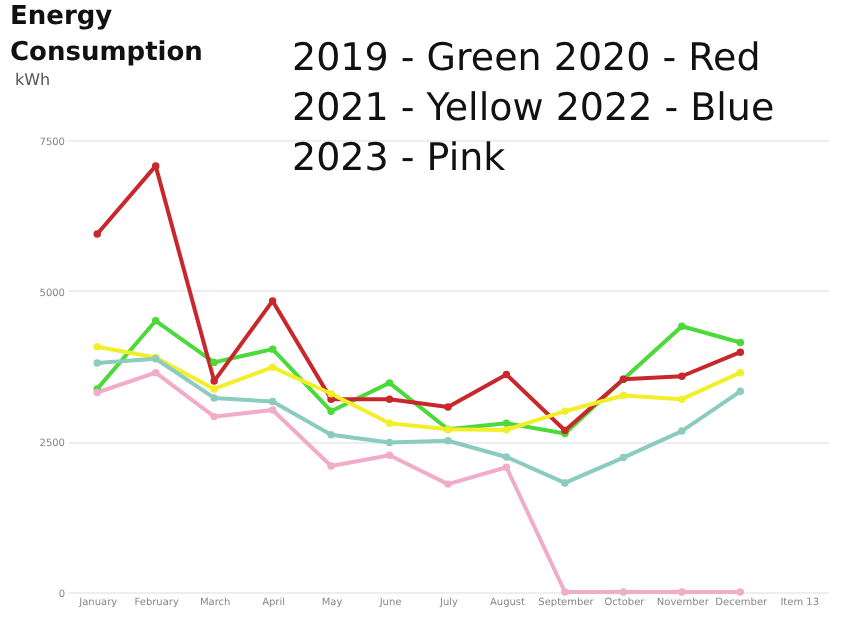  I want to click on text: 2019 - Green 2020 - Red, so click(526, 58).